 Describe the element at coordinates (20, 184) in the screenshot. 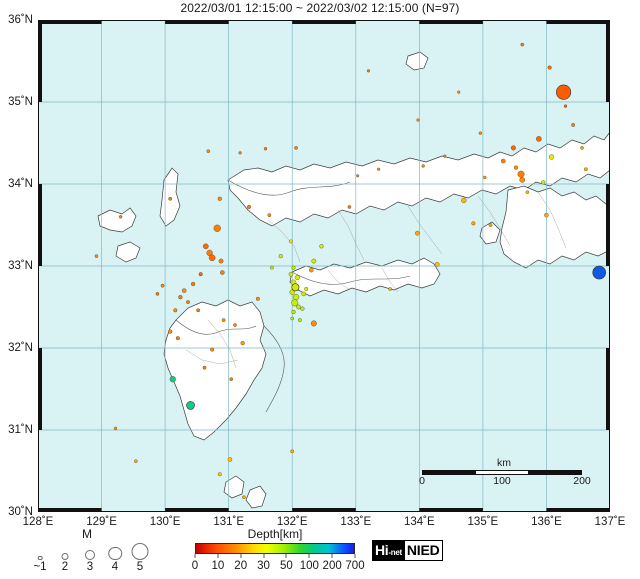

I see `lat-tick-label-34: 34˚N` at that location.